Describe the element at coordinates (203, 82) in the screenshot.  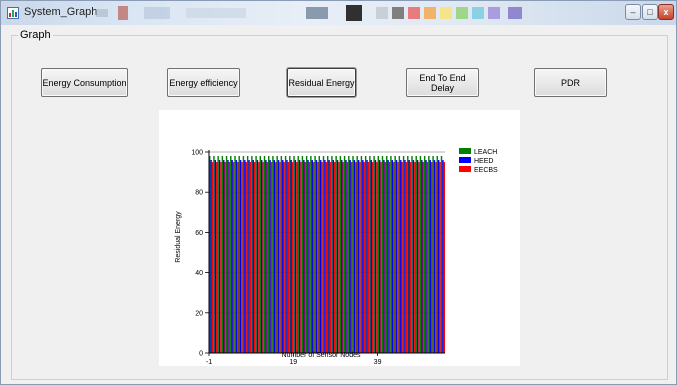
I see `energy-efficiency-button: Energy efficiency` at that location.